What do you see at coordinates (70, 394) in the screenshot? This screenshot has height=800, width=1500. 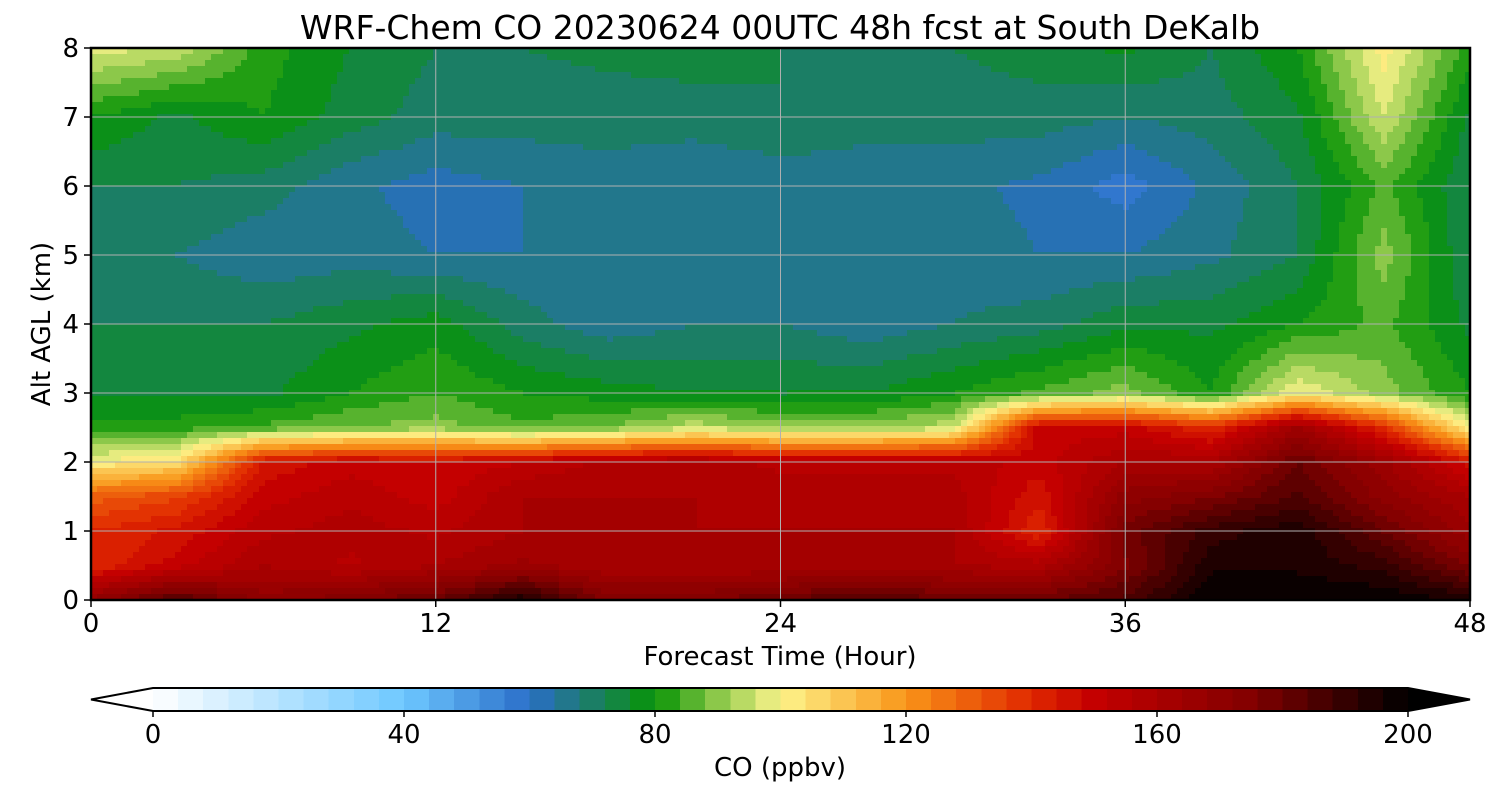 I see `y-tick-label: 3` at bounding box center [70, 394].